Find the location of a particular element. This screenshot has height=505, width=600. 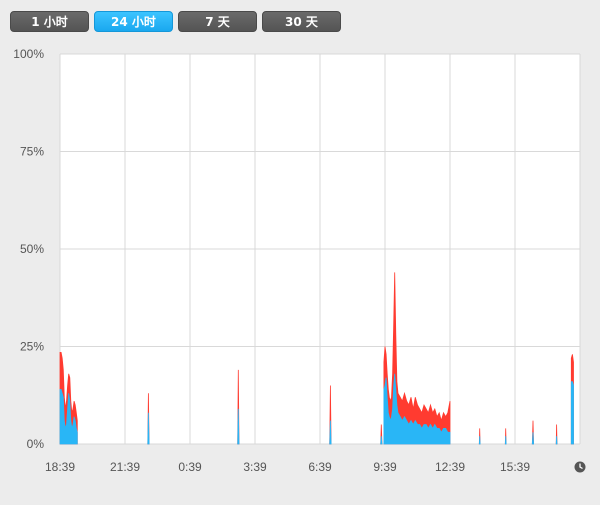

range-button-30d: 30 天 is located at coordinates (301, 21).